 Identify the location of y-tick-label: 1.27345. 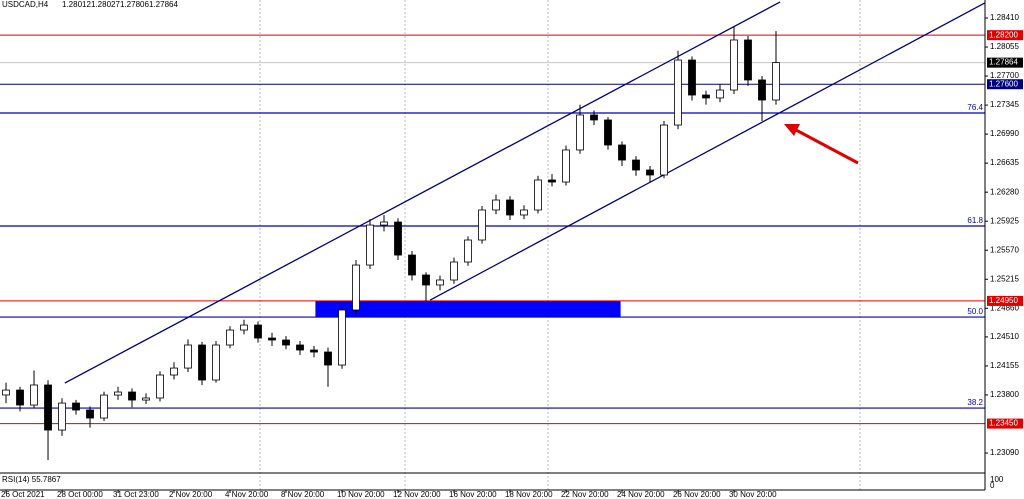
(1004, 104).